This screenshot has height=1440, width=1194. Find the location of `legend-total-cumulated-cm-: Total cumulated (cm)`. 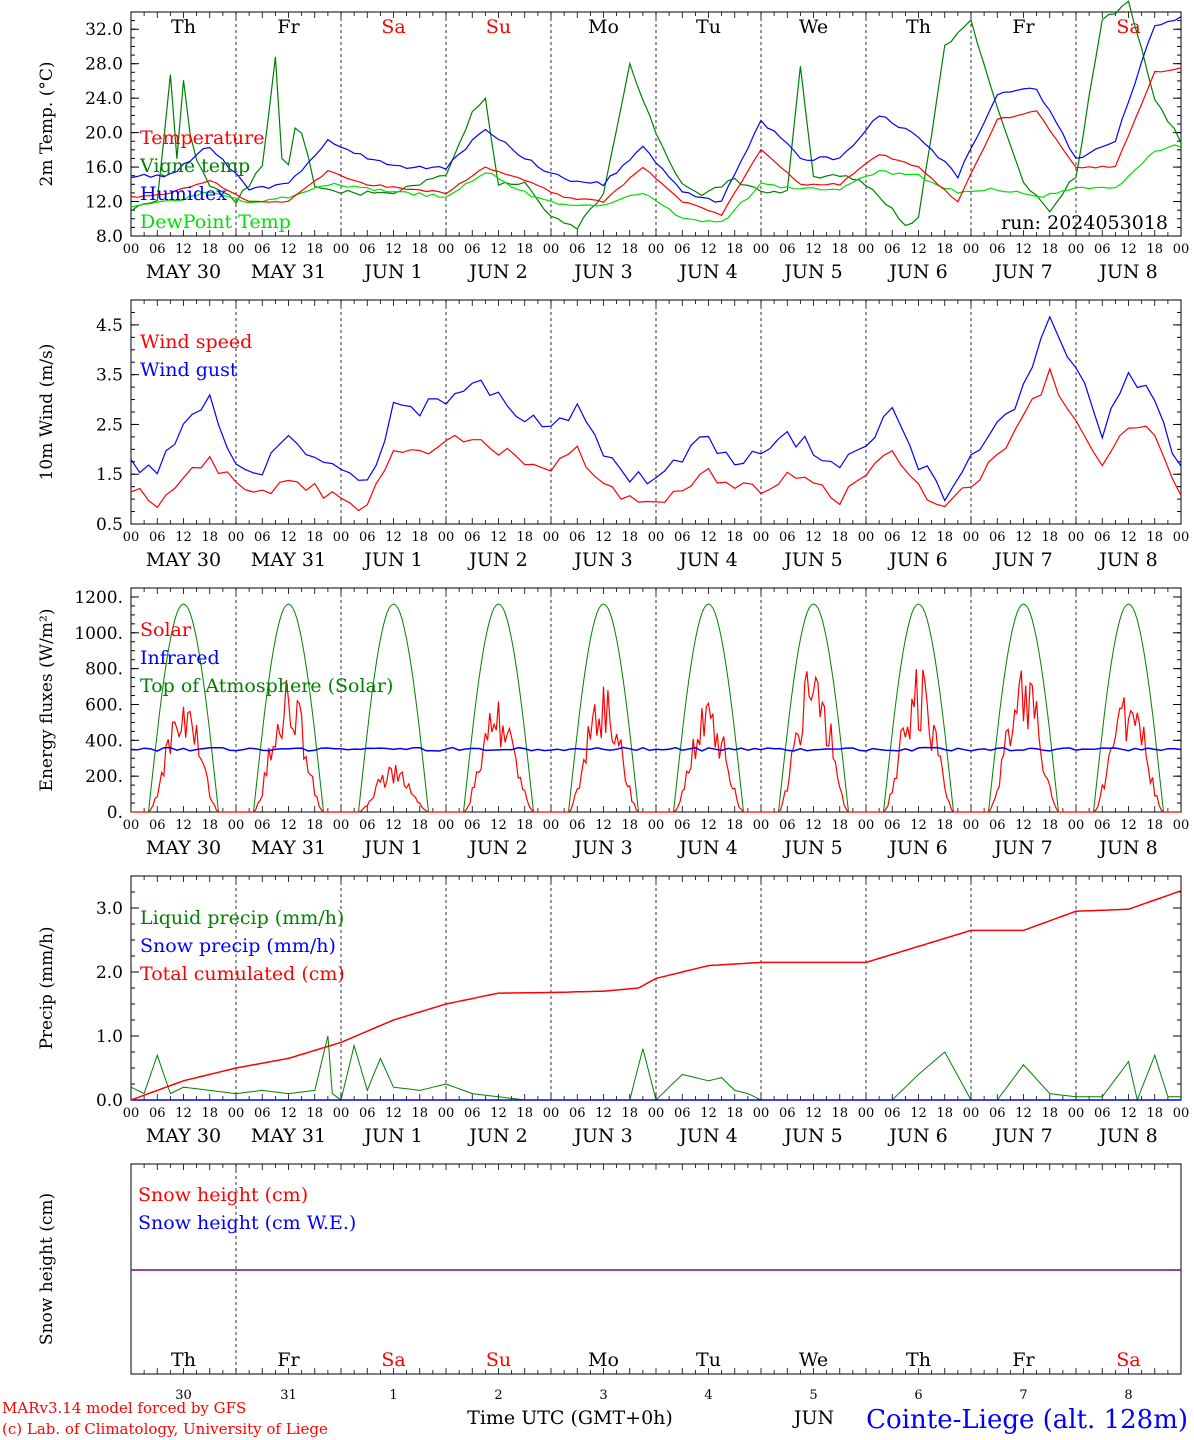

legend-total-cumulated-cm-: Total cumulated (cm) is located at coordinates (242, 974).